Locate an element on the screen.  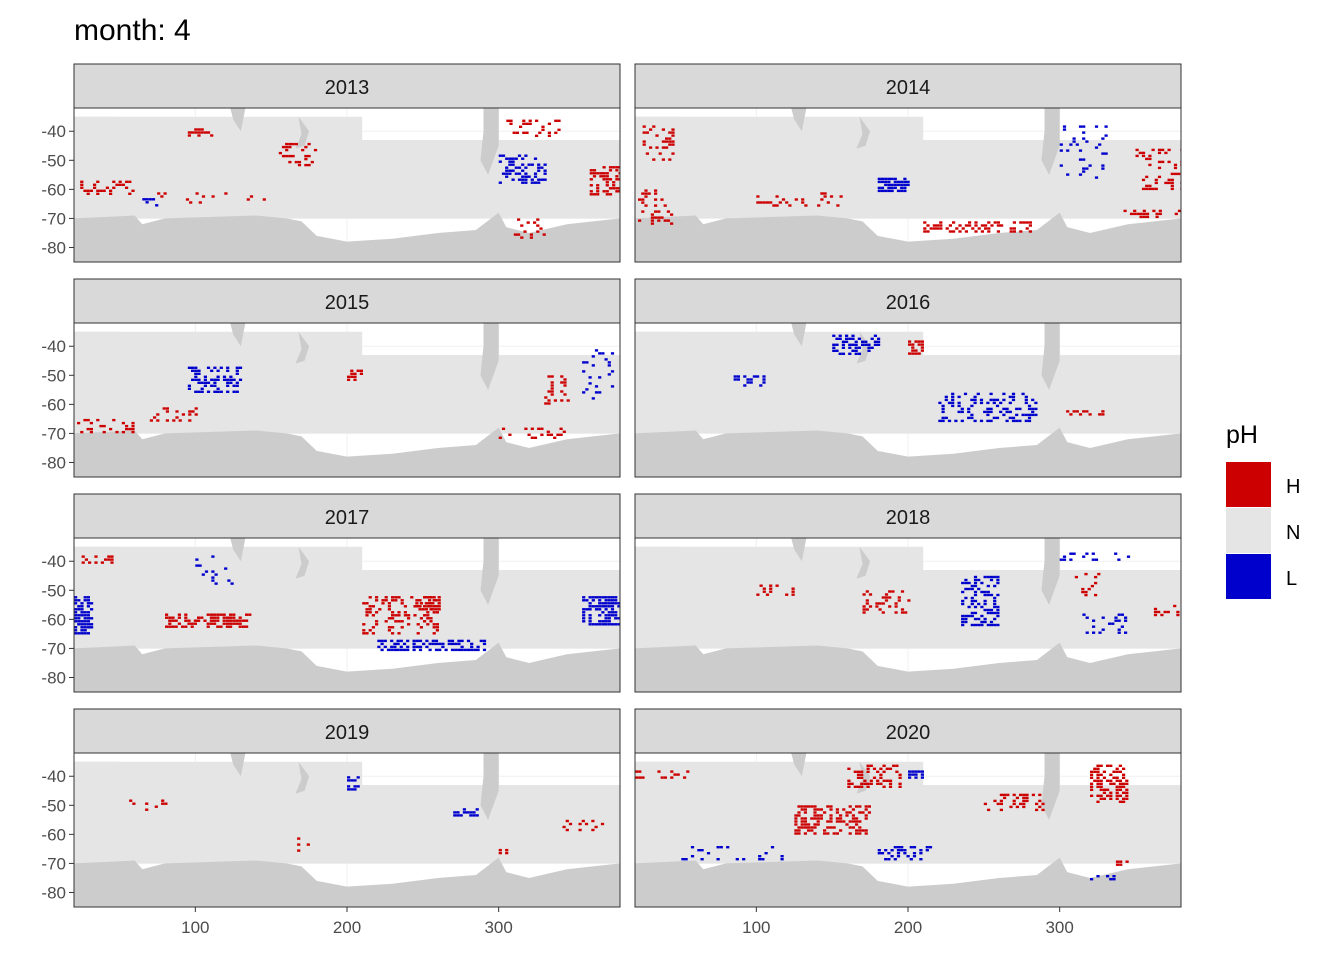
panel-border is located at coordinates (908, 400).